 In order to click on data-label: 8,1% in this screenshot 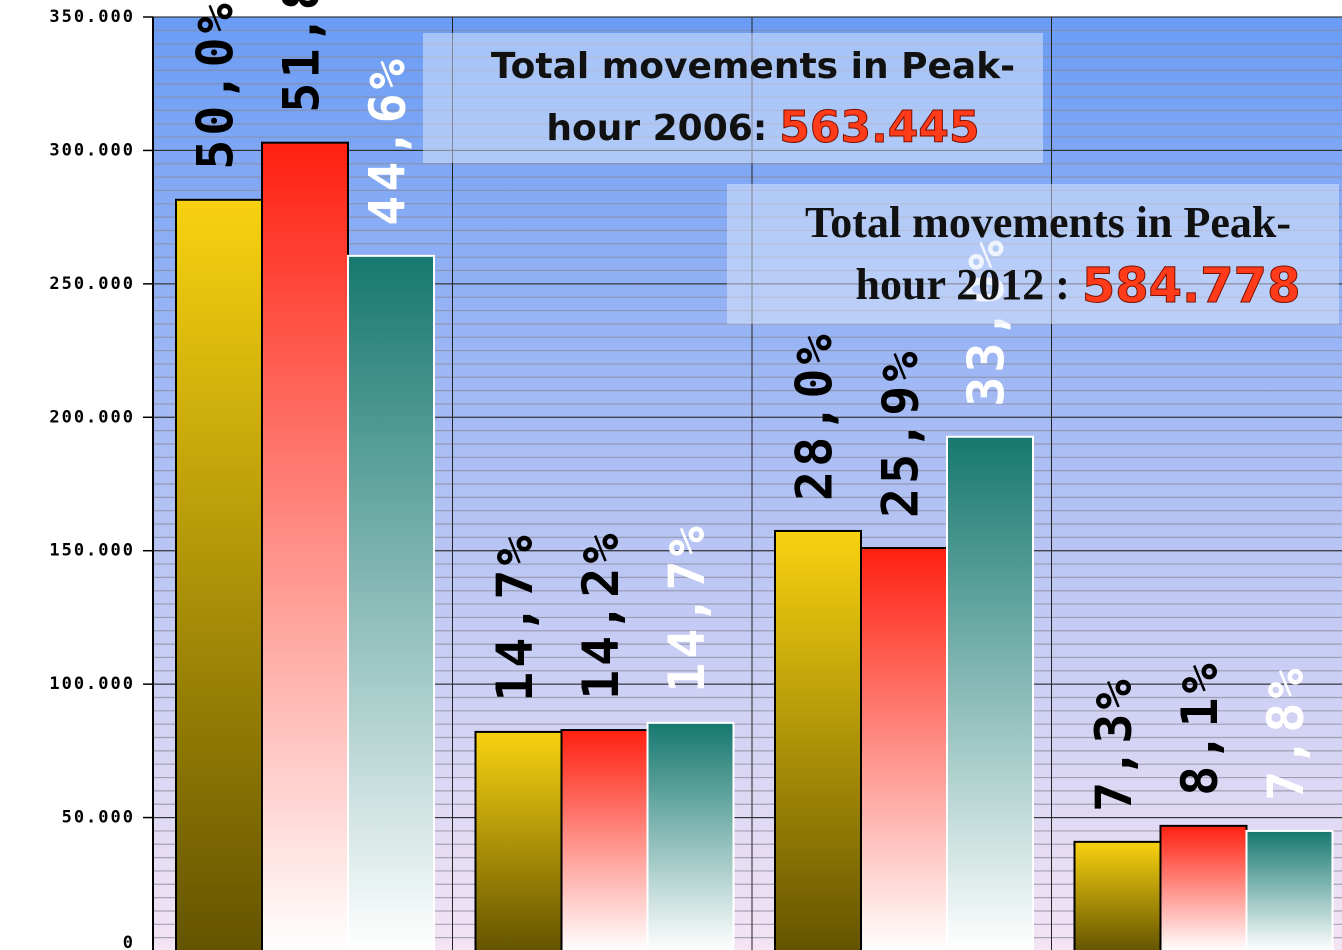, I will do `click(1200, 727)`.